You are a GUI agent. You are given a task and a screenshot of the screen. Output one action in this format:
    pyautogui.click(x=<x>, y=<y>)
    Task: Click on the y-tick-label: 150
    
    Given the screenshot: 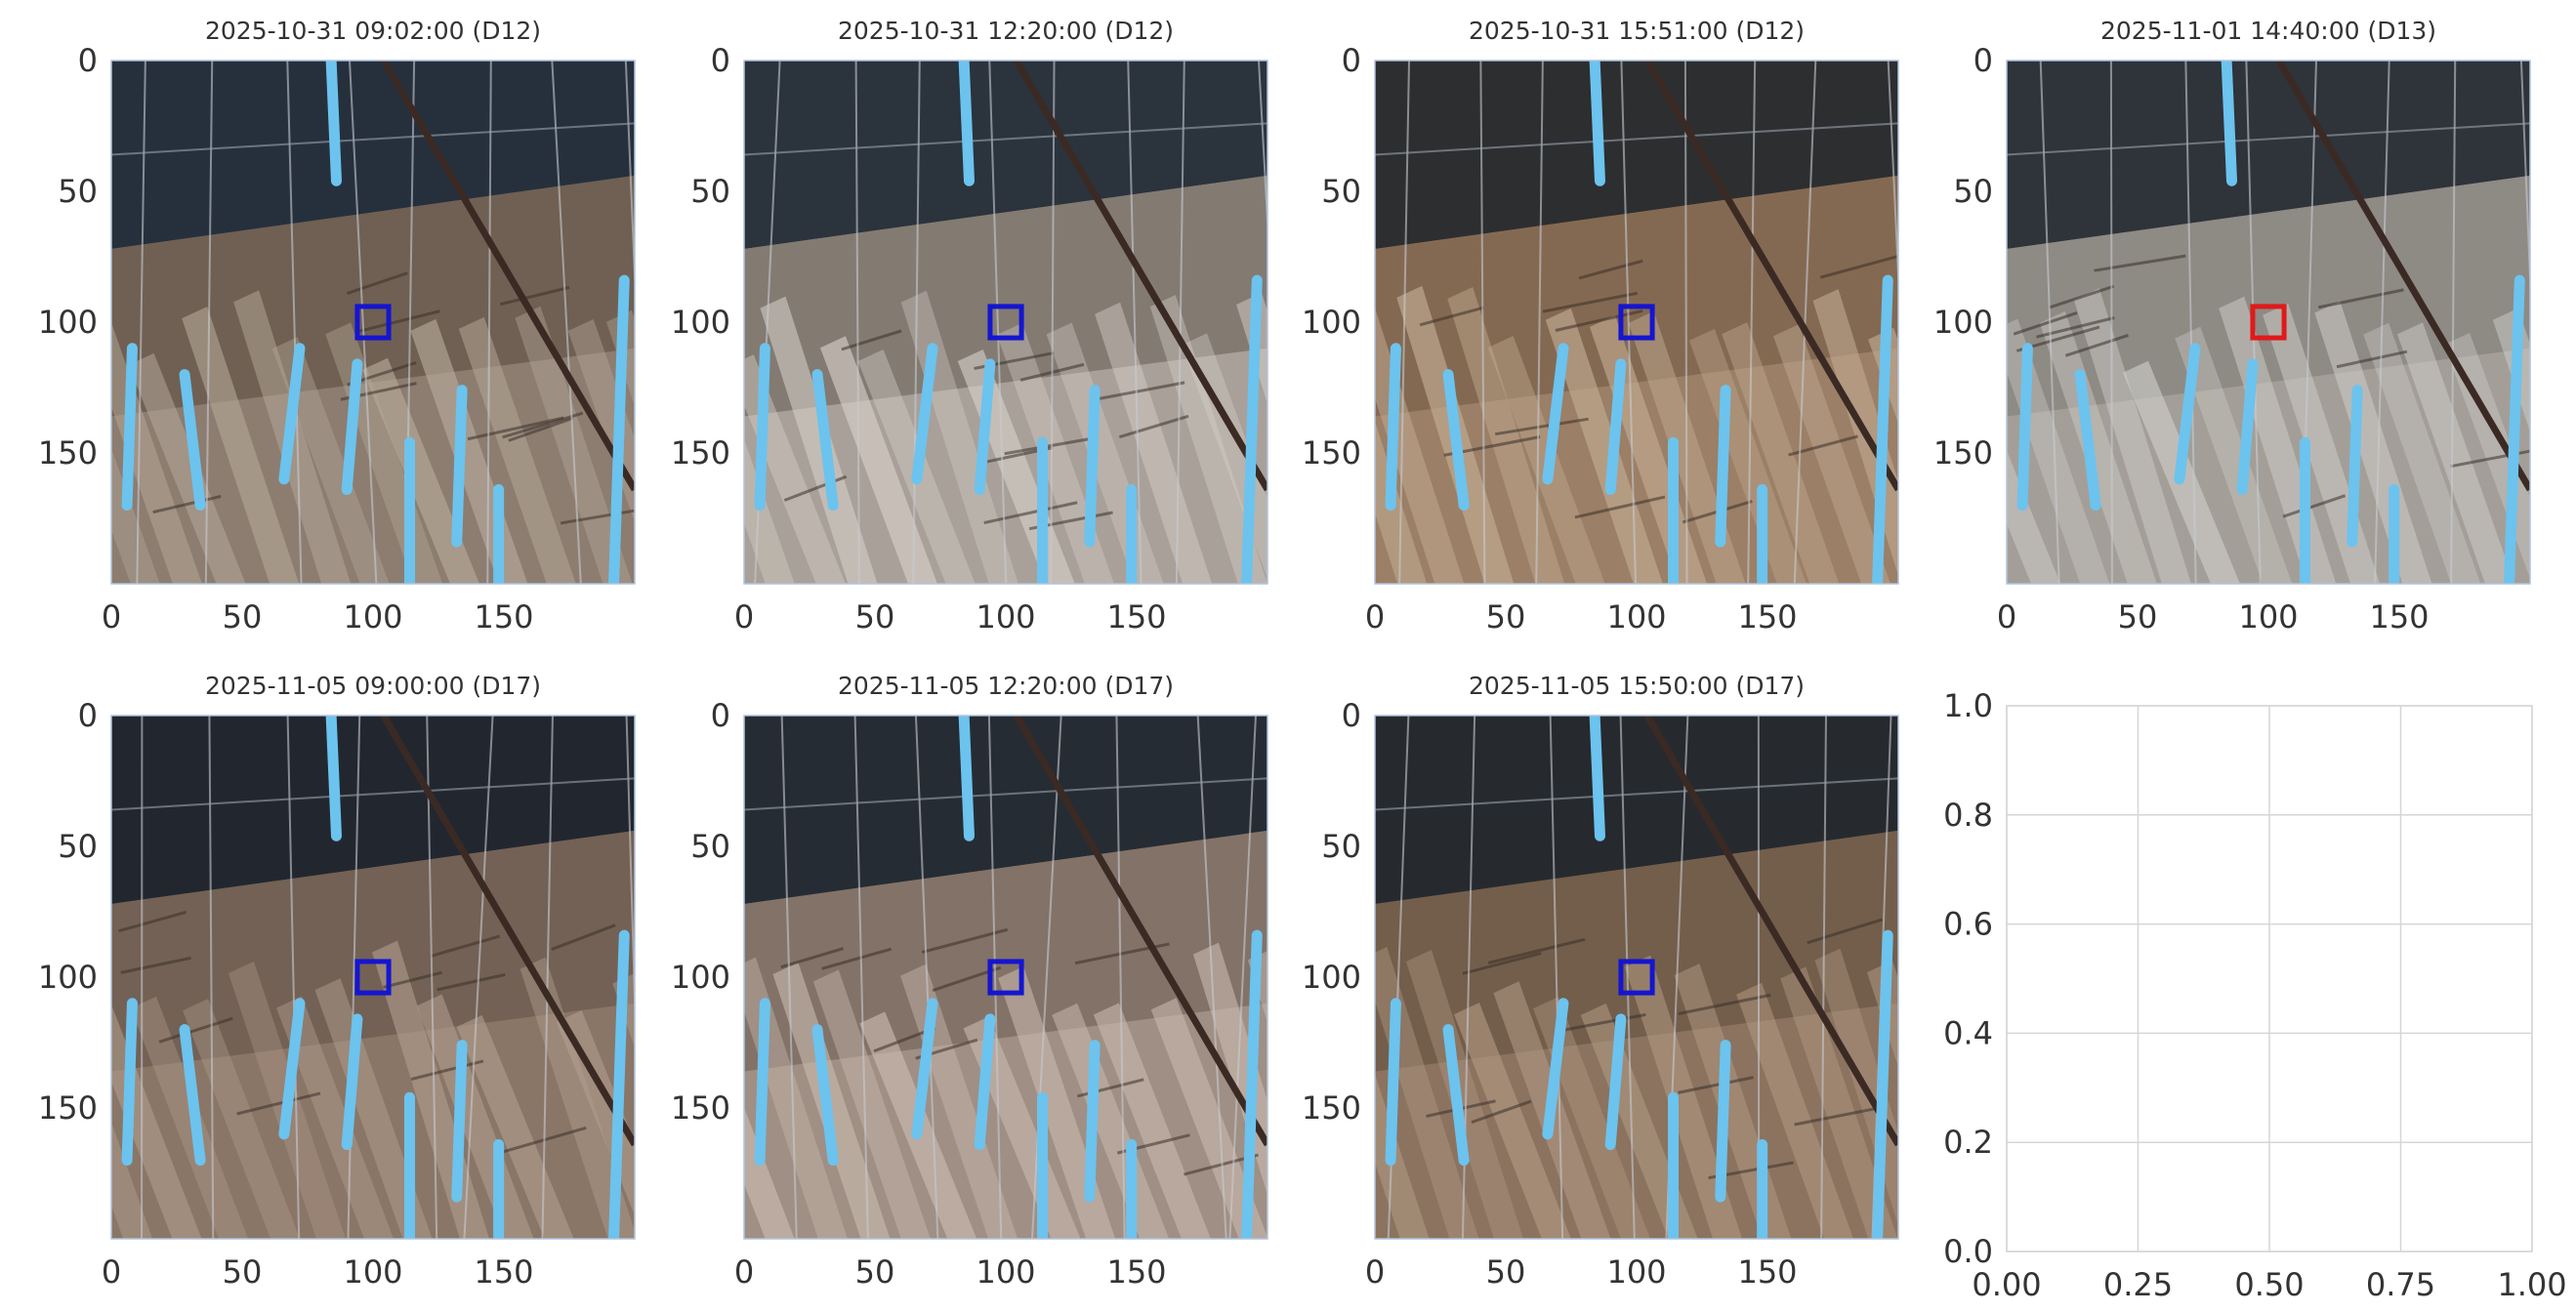 What is the action you would take?
    pyautogui.click(x=68, y=1108)
    